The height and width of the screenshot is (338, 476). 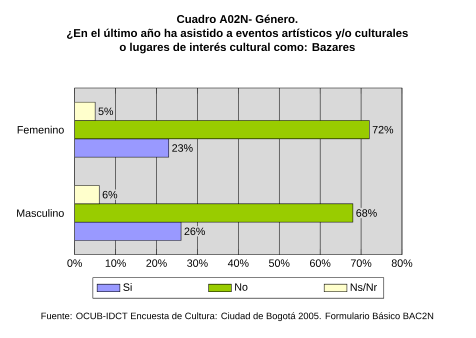 I want to click on x-tick-label: 70%, so click(x=361, y=263).